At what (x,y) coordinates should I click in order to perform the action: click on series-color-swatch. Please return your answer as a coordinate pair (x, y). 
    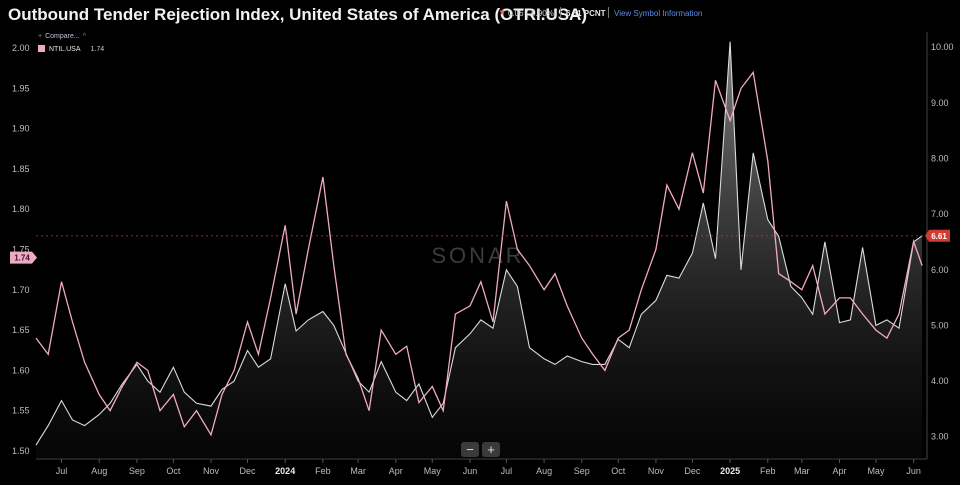
    Looking at the image, I should click on (41, 48).